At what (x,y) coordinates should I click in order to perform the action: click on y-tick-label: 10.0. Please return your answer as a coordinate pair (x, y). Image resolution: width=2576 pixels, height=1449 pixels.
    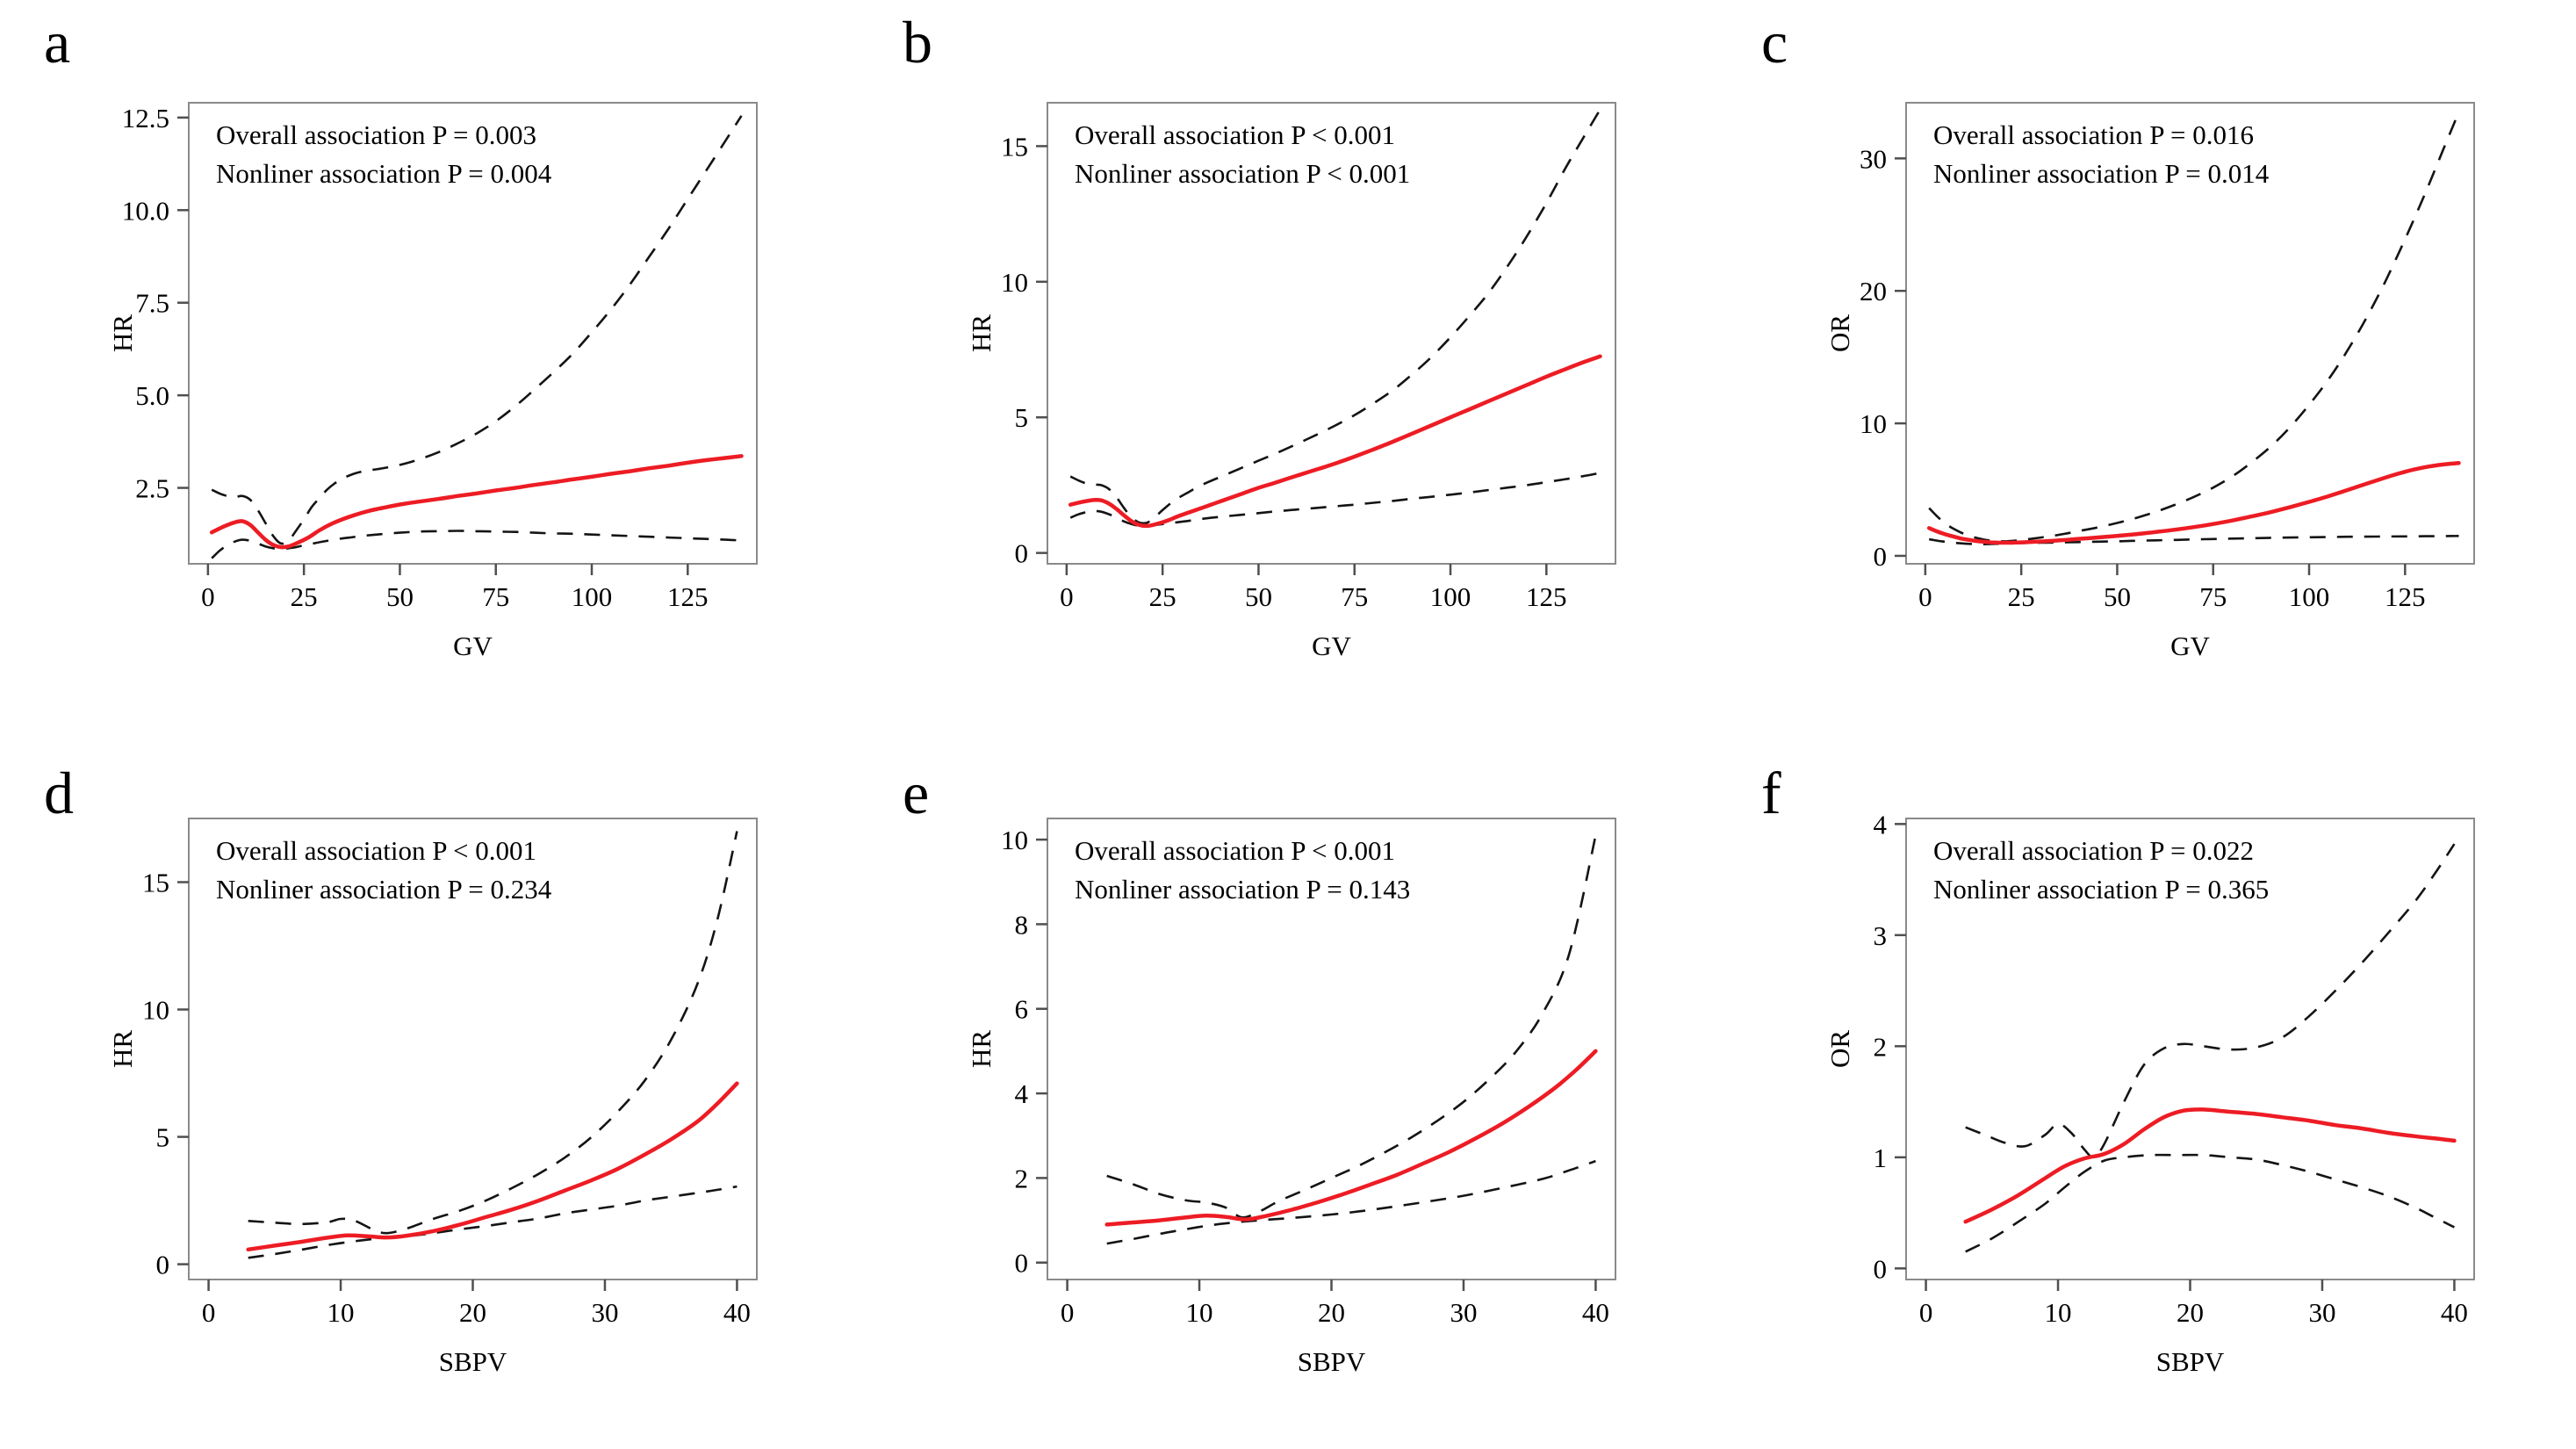
    Looking at the image, I should click on (145, 210).